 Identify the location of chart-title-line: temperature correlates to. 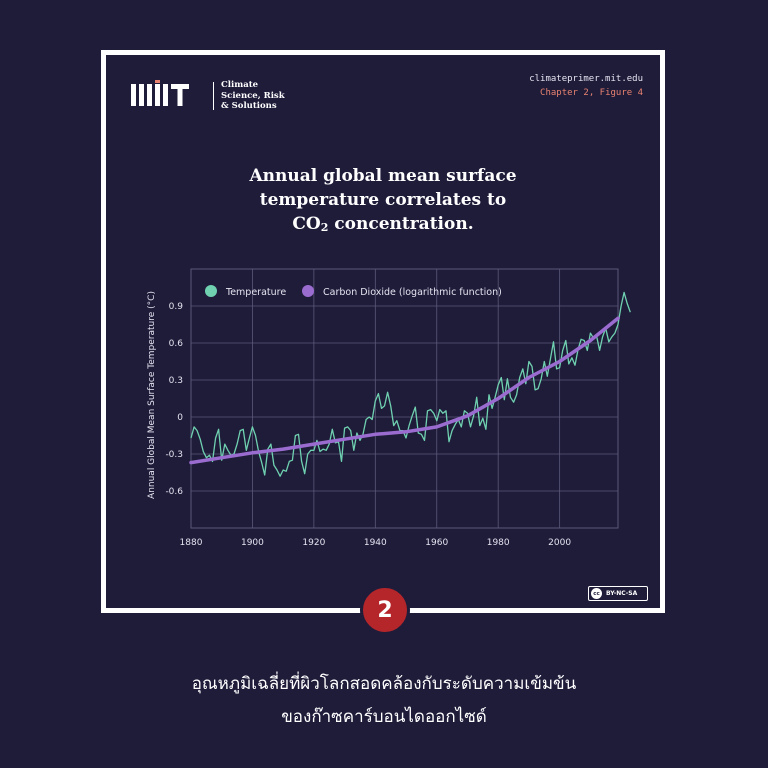
(383, 200).